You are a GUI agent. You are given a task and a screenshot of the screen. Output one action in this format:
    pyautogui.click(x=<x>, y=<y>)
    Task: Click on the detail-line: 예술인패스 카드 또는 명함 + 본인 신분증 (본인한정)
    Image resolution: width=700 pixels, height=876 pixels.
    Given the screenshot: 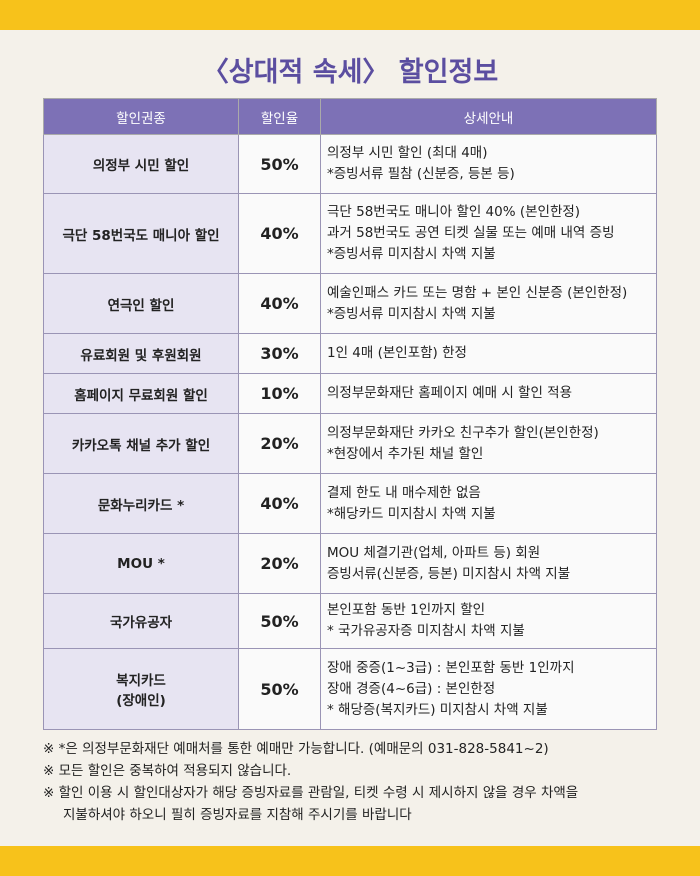 What is the action you would take?
    pyautogui.click(x=477, y=292)
    